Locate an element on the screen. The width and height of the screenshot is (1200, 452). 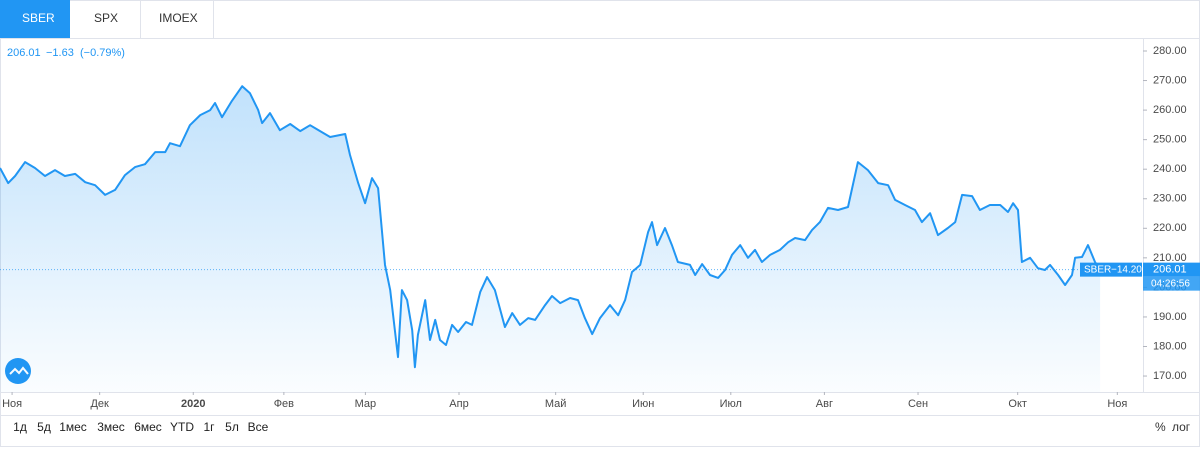
y-tick-label: 190.00 is located at coordinates (1170, 317).